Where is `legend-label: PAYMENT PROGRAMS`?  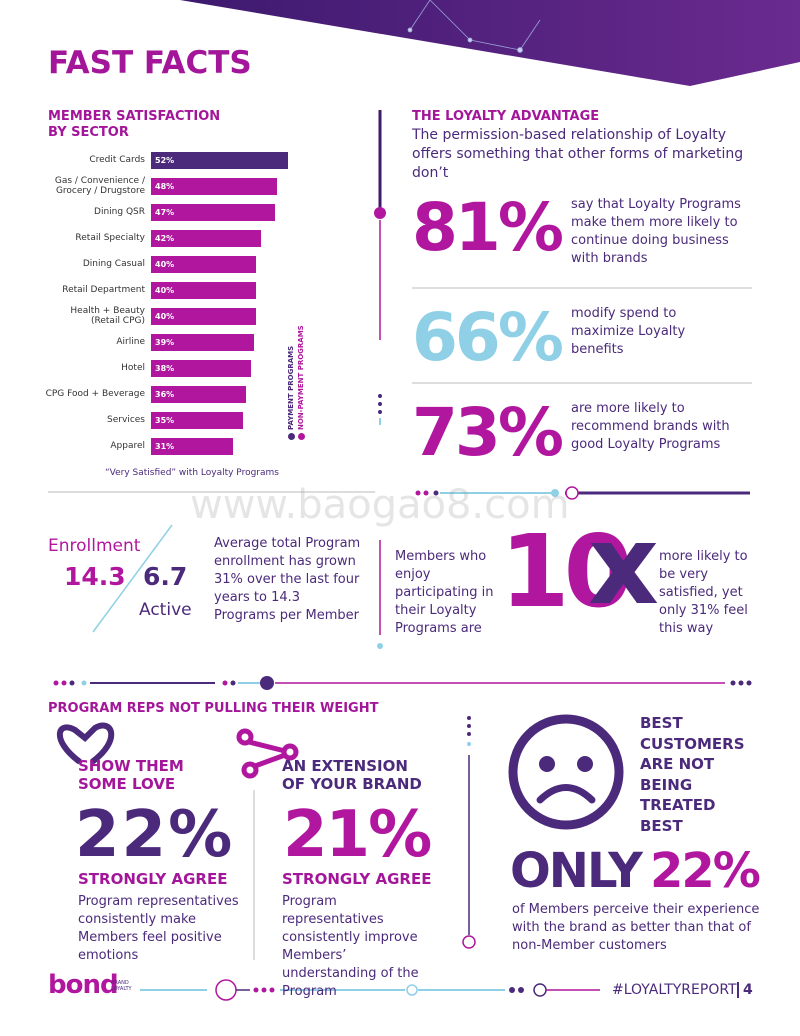
legend-label: PAYMENT PROGRAMS is located at coordinates (291, 387).